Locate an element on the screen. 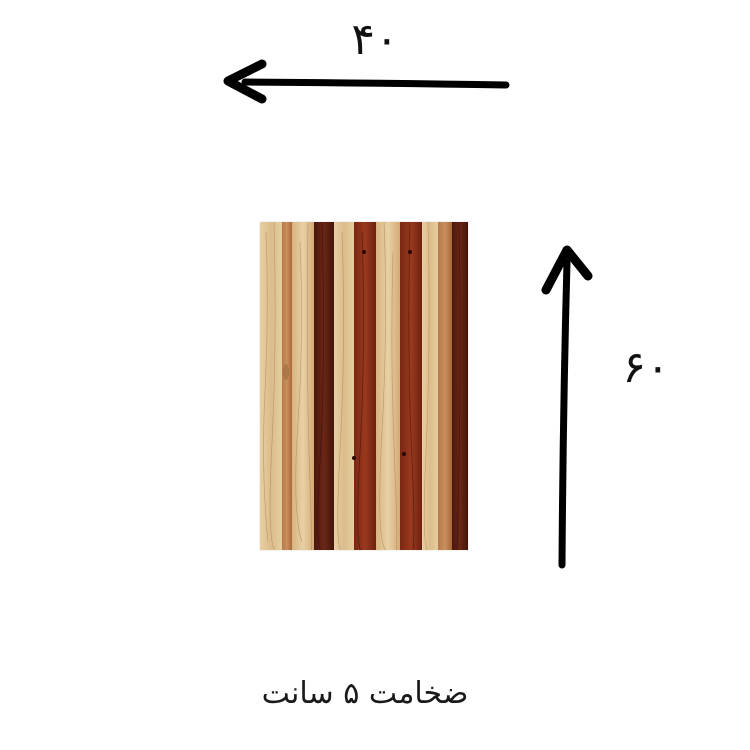  thickness-caption: ضخامت ۵ سانت is located at coordinates (365, 693).